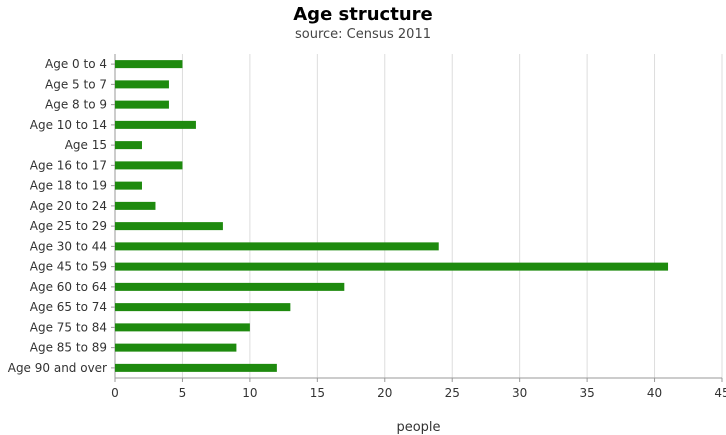  What do you see at coordinates (452, 393) in the screenshot?
I see `x-tick-label-5: 25` at bounding box center [452, 393].